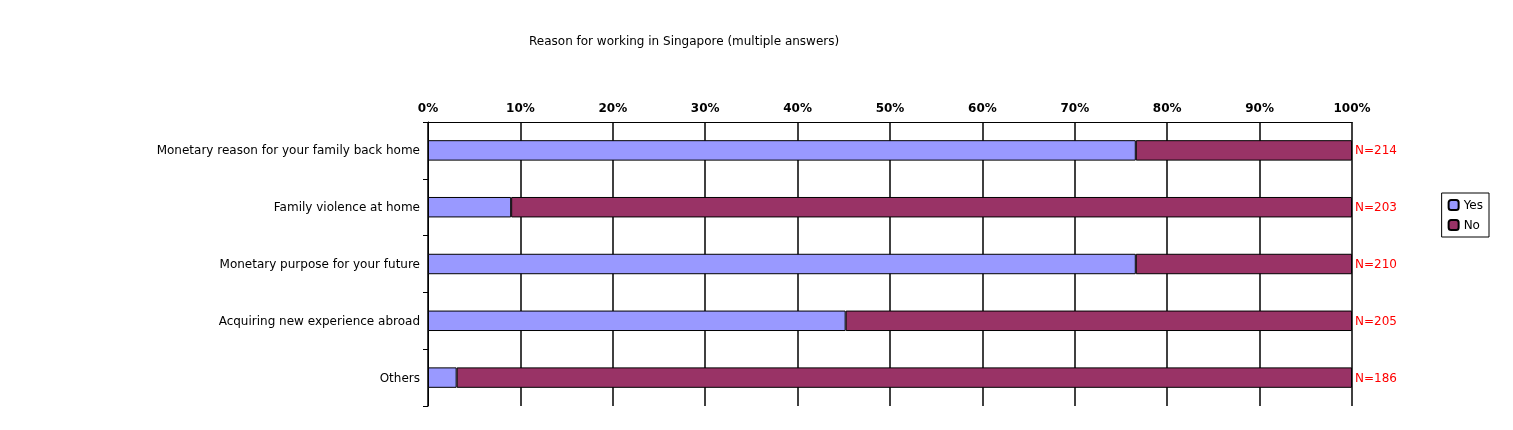 The image size is (1513, 430). What do you see at coordinates (797, 108) in the screenshot?
I see `x-tick-label: 40%` at bounding box center [797, 108].